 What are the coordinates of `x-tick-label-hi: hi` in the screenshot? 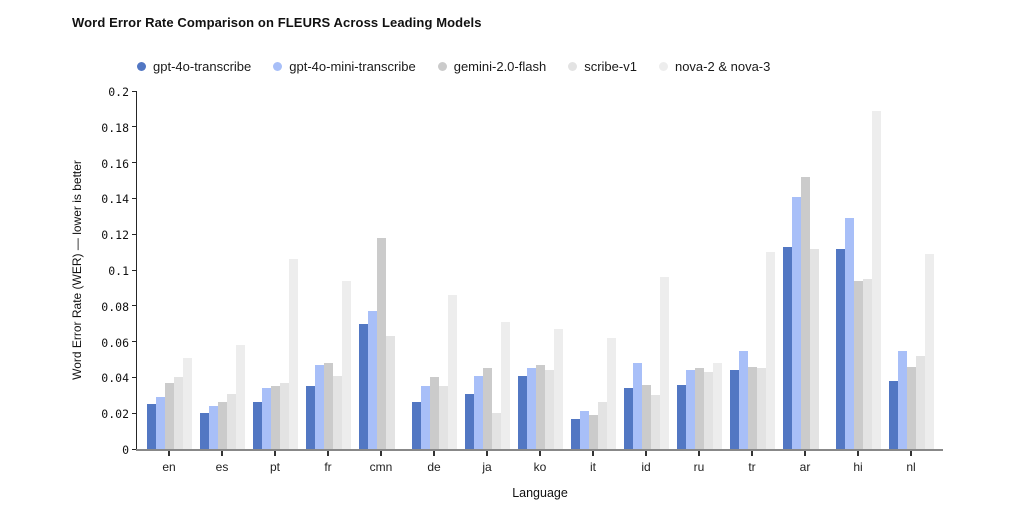 It's located at (858, 467).